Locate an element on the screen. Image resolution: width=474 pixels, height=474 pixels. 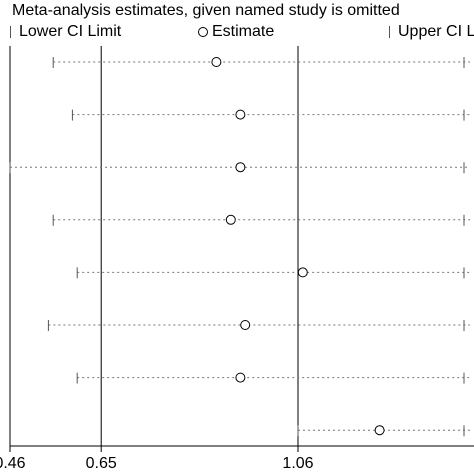
legend-item-estimate: Estimate is located at coordinates (236, 32).